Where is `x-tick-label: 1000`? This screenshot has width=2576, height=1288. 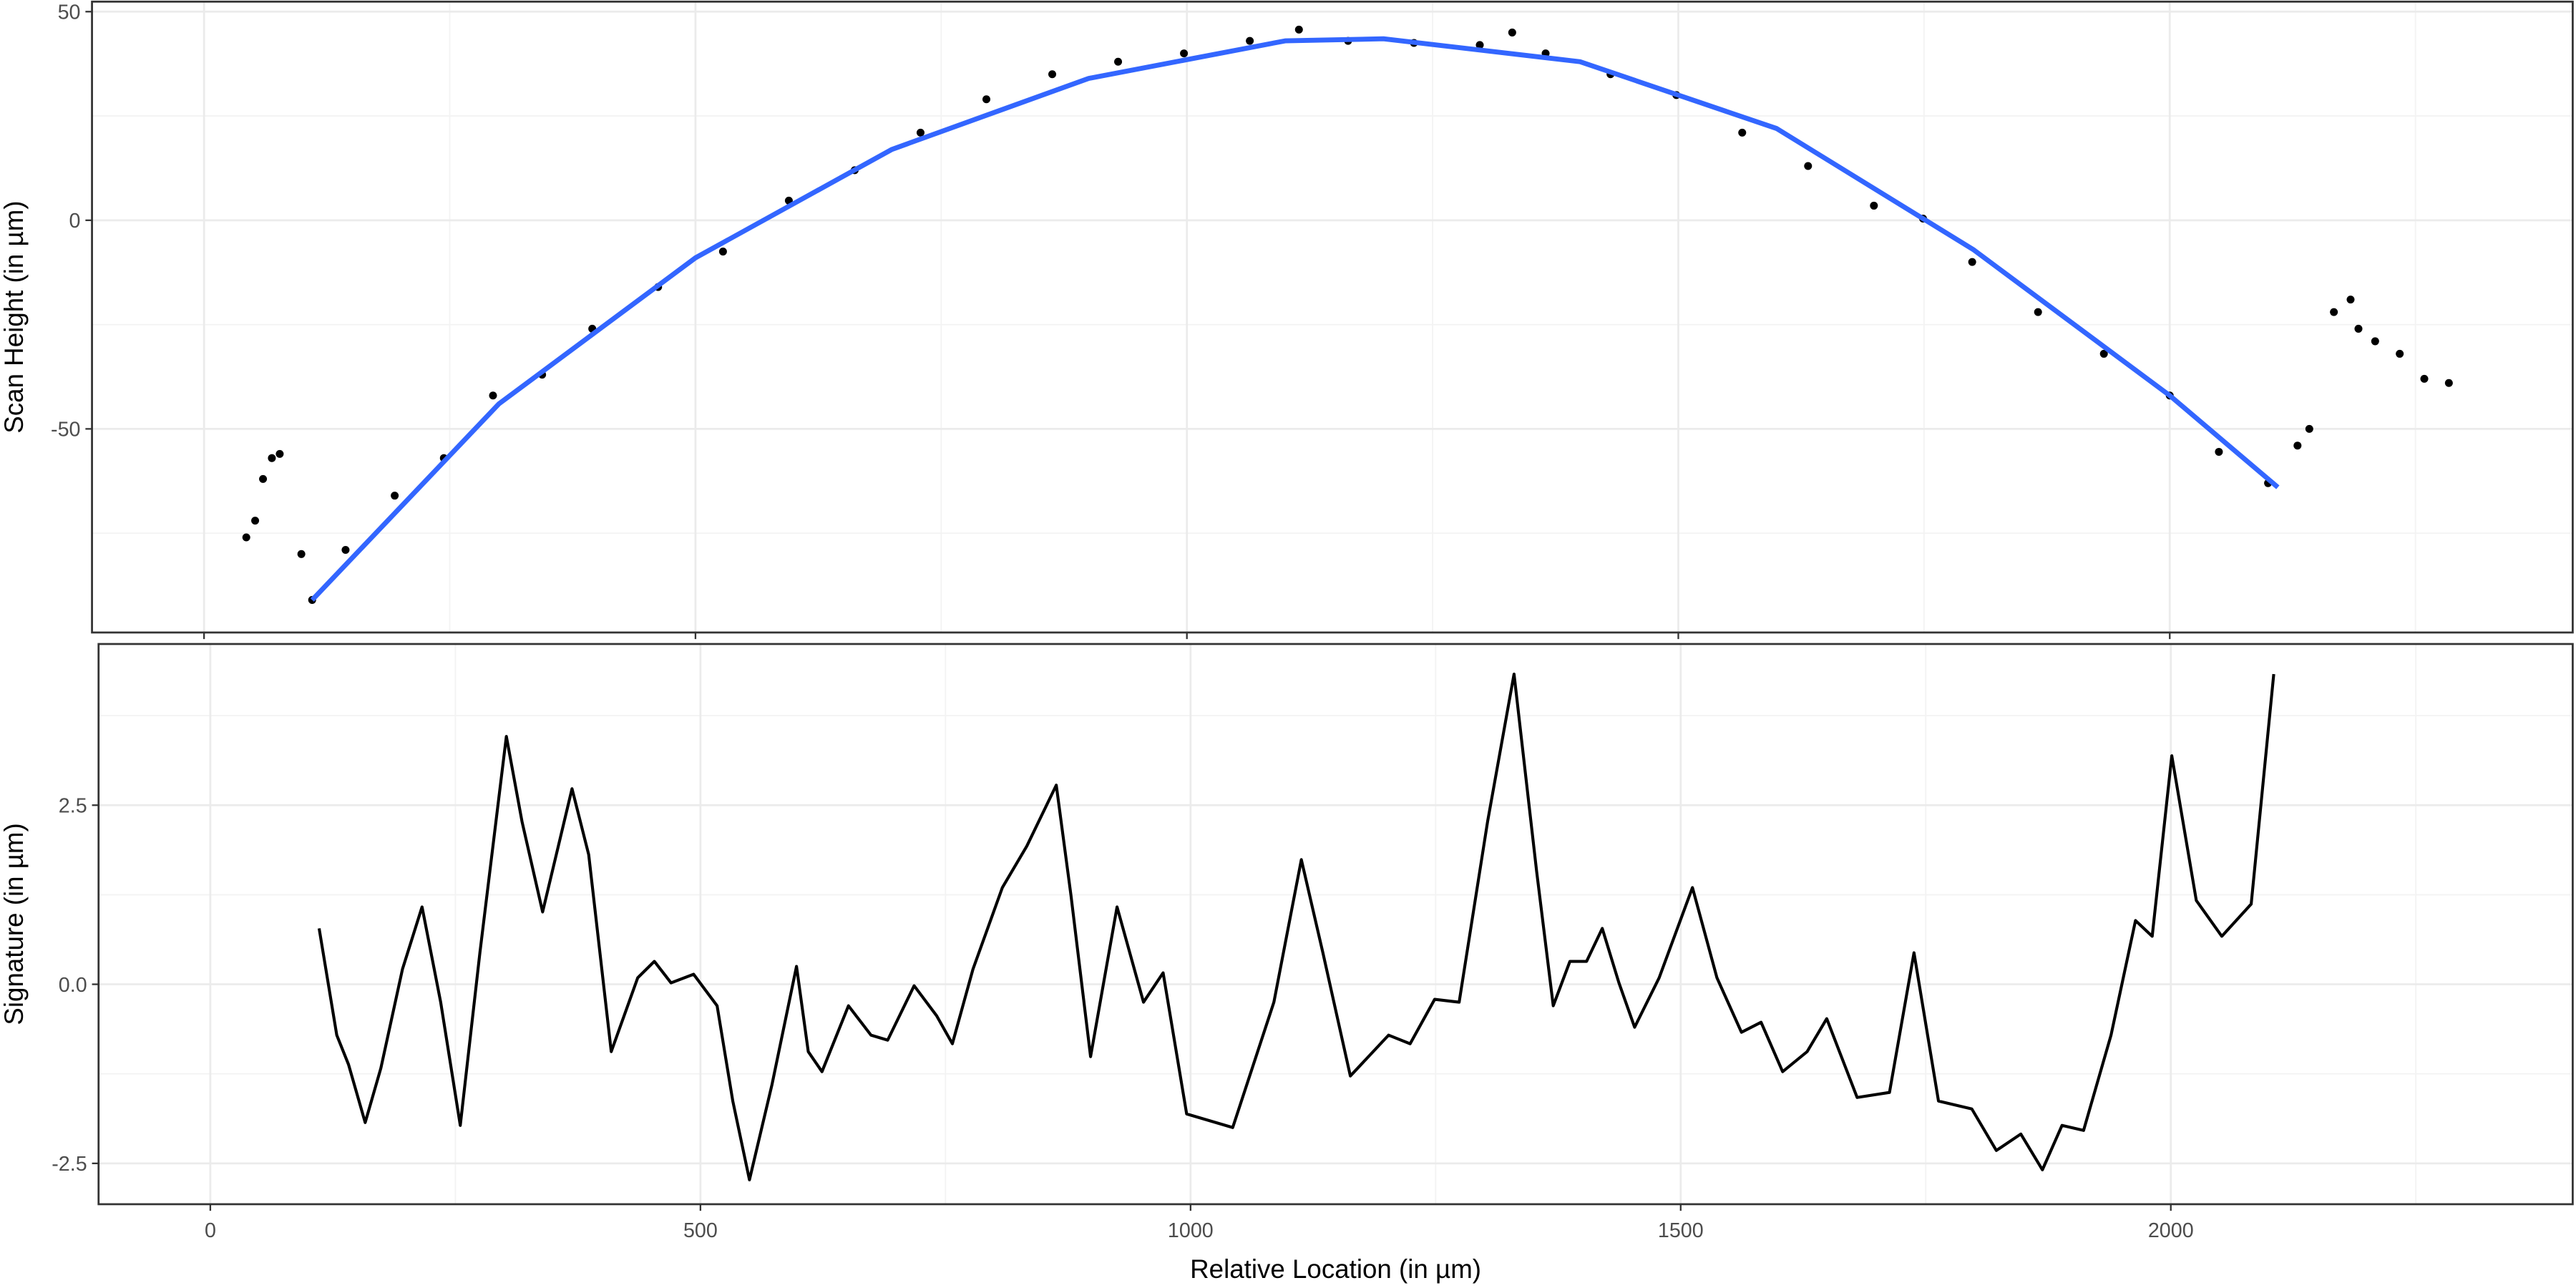
x-tick-label: 1000 is located at coordinates (1191, 1230).